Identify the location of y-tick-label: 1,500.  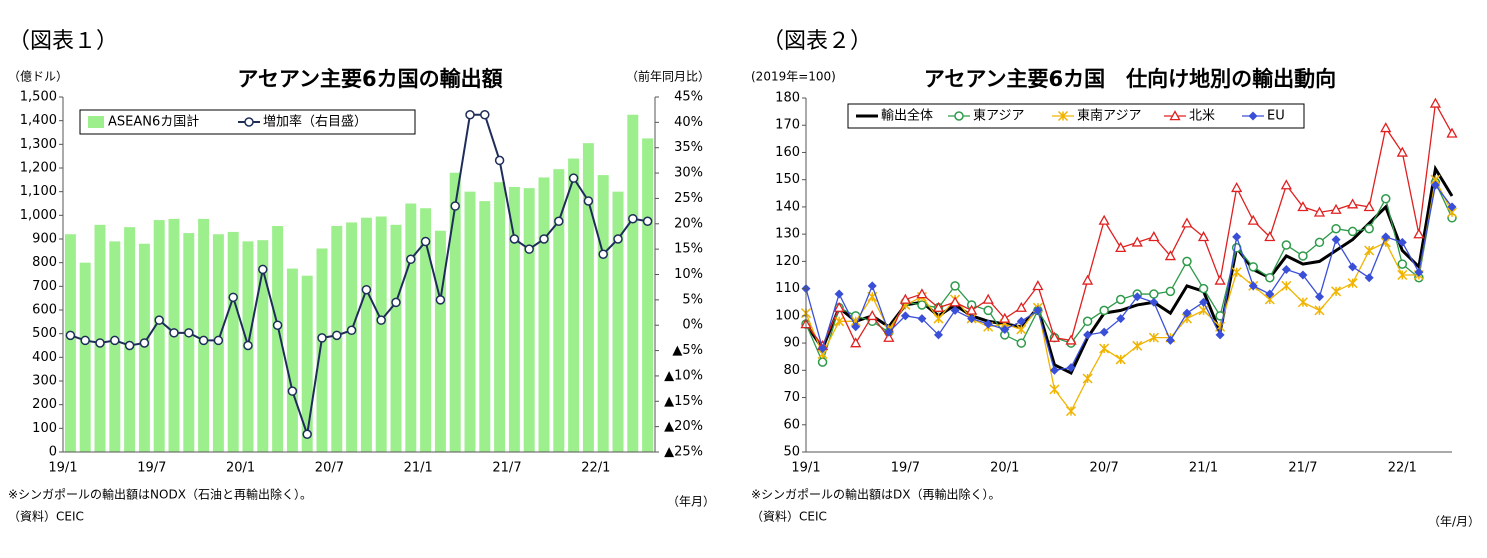
(38, 97).